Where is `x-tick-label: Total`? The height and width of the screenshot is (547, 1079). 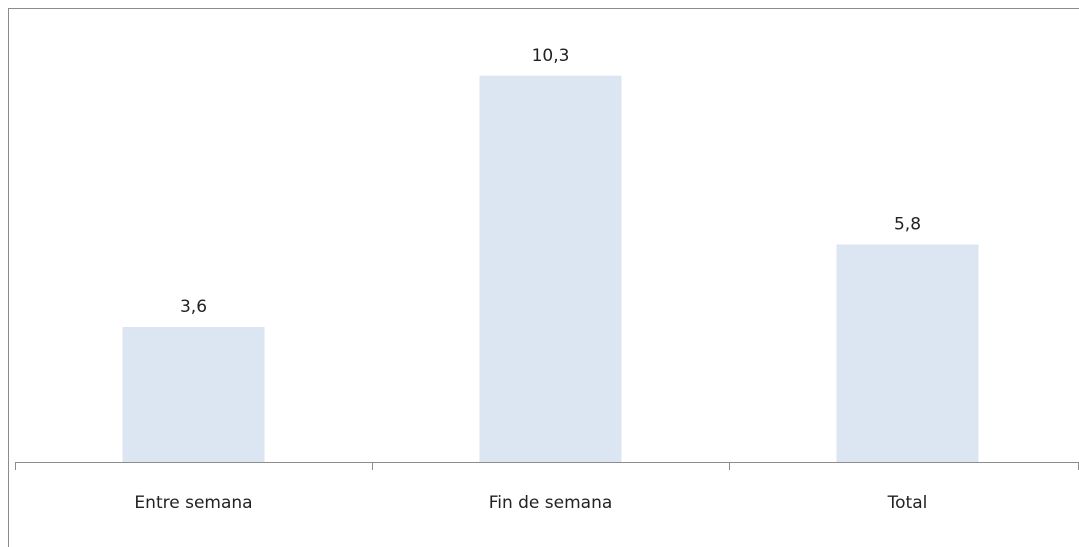 x-tick-label: Total is located at coordinates (907, 503).